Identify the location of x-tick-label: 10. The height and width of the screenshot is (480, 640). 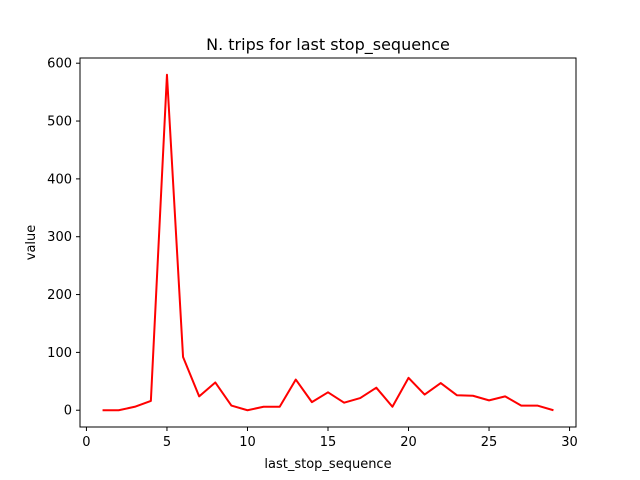
(247, 442).